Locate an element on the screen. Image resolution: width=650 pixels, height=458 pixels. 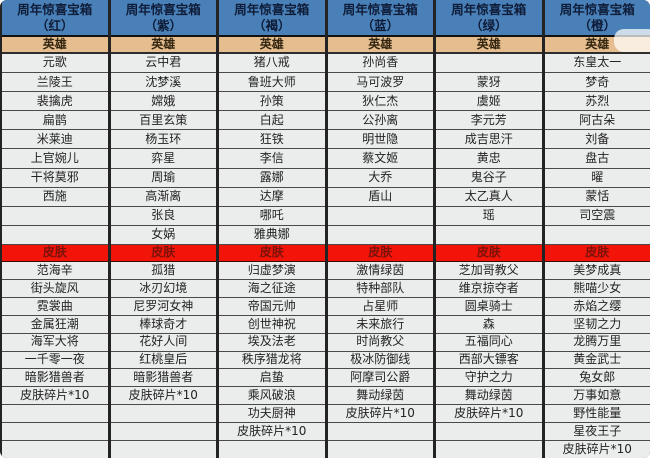
skin-cell: 极冰防御线 is located at coordinates (380, 360).